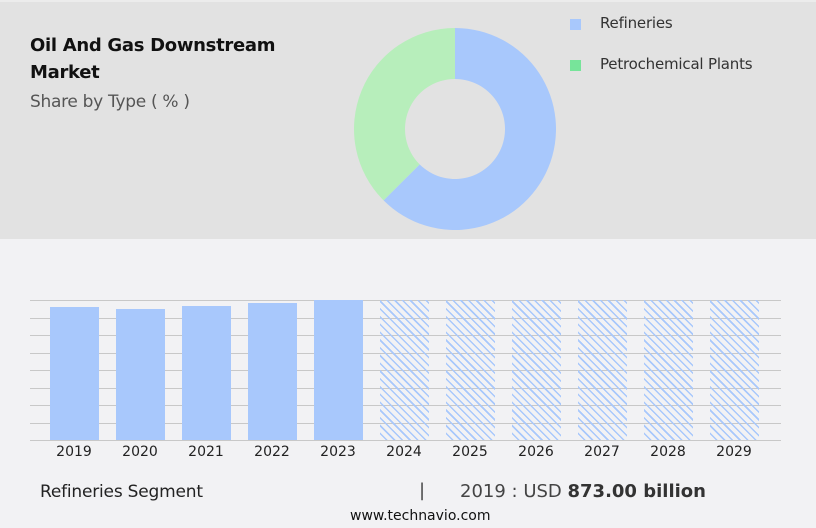  Describe the element at coordinates (74, 452) in the screenshot. I see `x-axis-label: 2019` at that location.